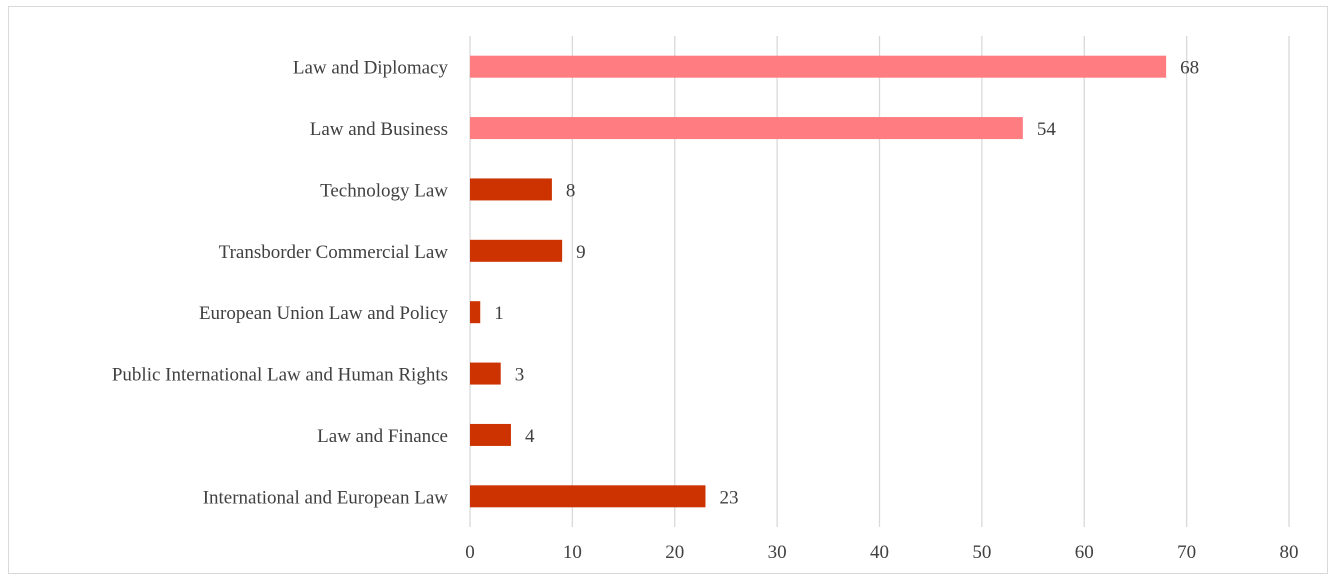  Describe the element at coordinates (379, 129) in the screenshot. I see `category-label: Law and Business` at that location.